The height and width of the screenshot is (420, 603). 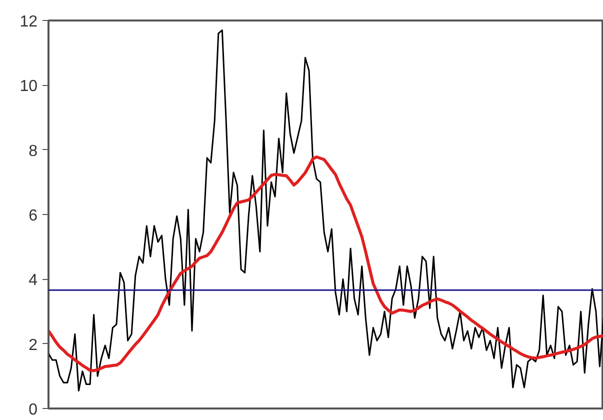 What do you see at coordinates (33, 345) in the screenshot?
I see `y-tick-label: 2` at bounding box center [33, 345].